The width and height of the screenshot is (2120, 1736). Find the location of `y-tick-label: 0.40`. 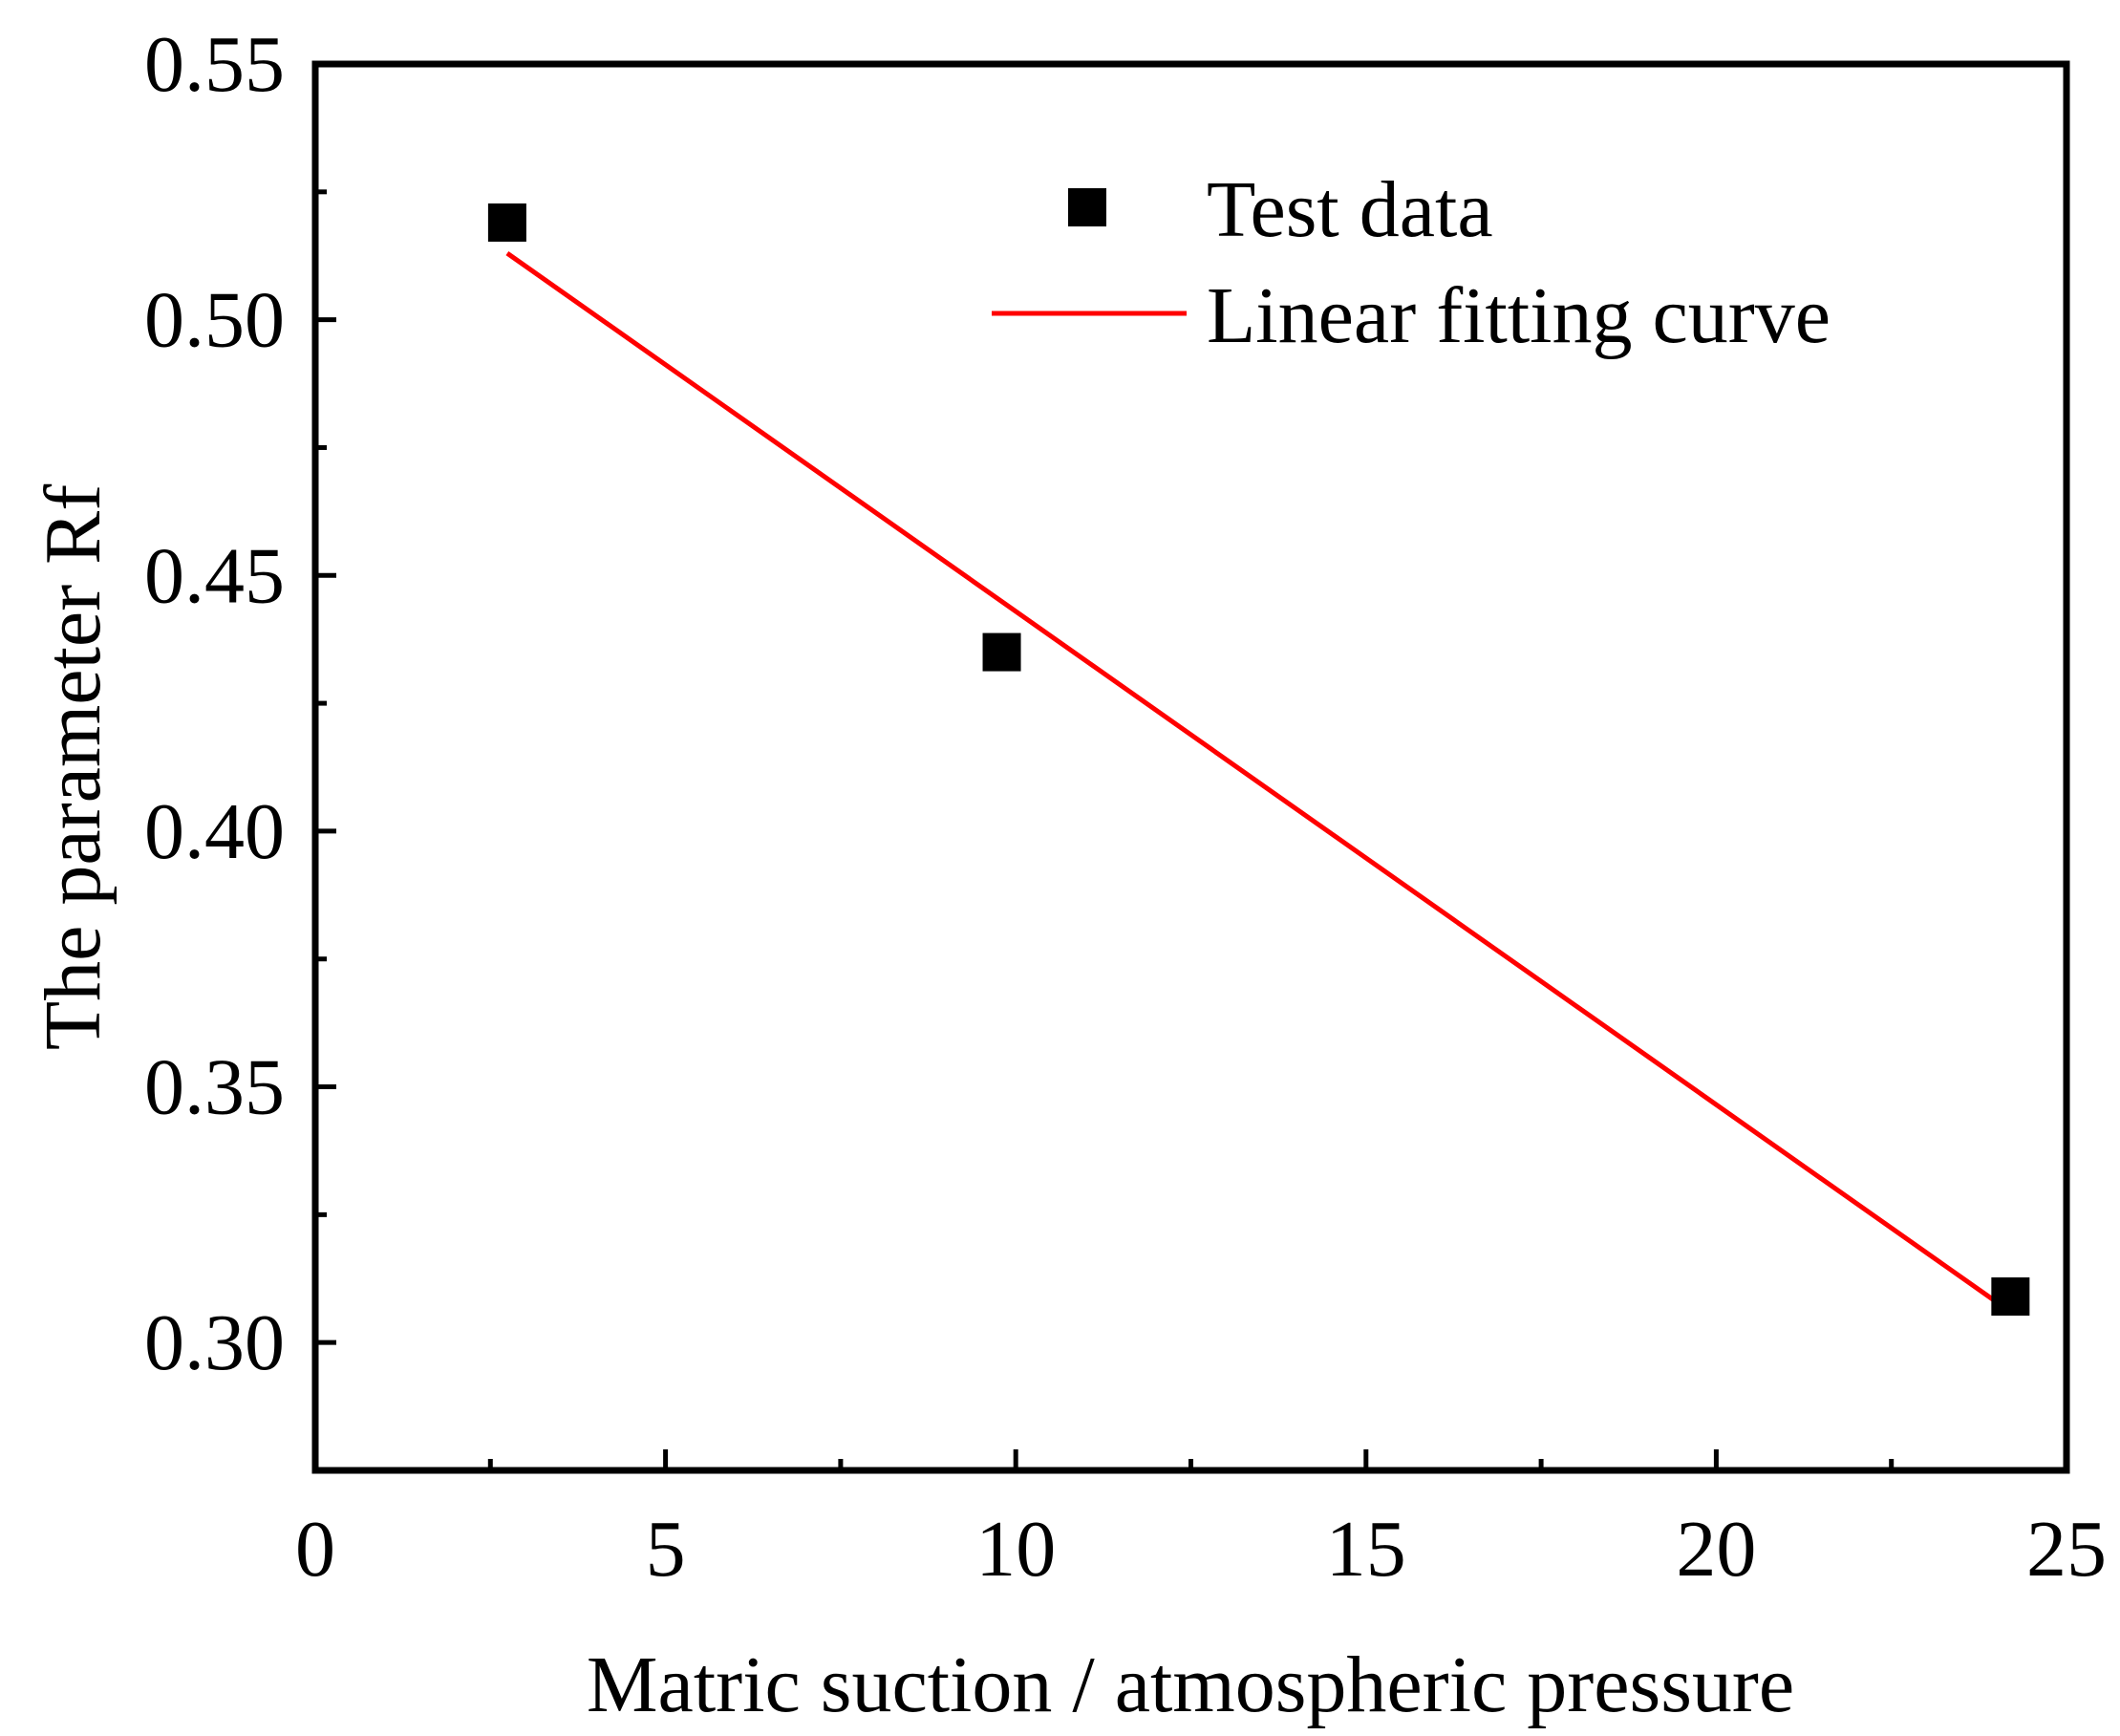

y-tick-label: 0.40 is located at coordinates (214, 831).